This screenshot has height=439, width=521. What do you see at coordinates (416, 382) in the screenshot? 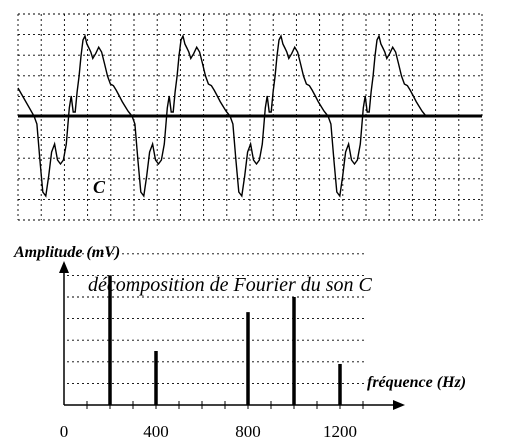
I see `x-axis-label: fréquence (Hz)` at bounding box center [416, 382].